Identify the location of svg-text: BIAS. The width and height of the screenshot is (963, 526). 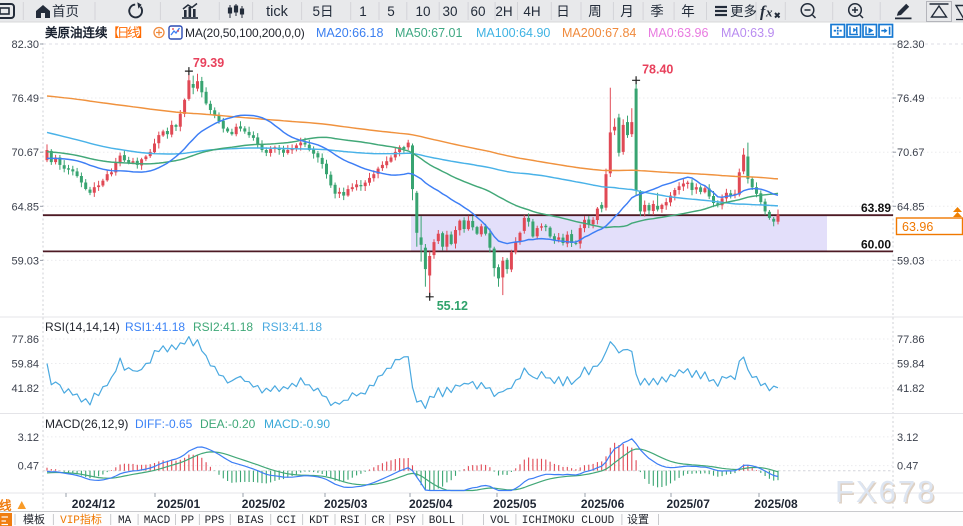
(250, 520).